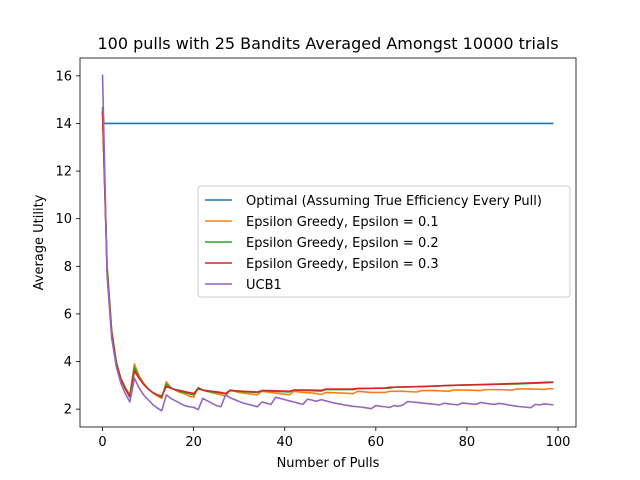 This screenshot has height=480, width=640. Describe the element at coordinates (376, 442) in the screenshot. I see `x-tick-label: 60` at that location.